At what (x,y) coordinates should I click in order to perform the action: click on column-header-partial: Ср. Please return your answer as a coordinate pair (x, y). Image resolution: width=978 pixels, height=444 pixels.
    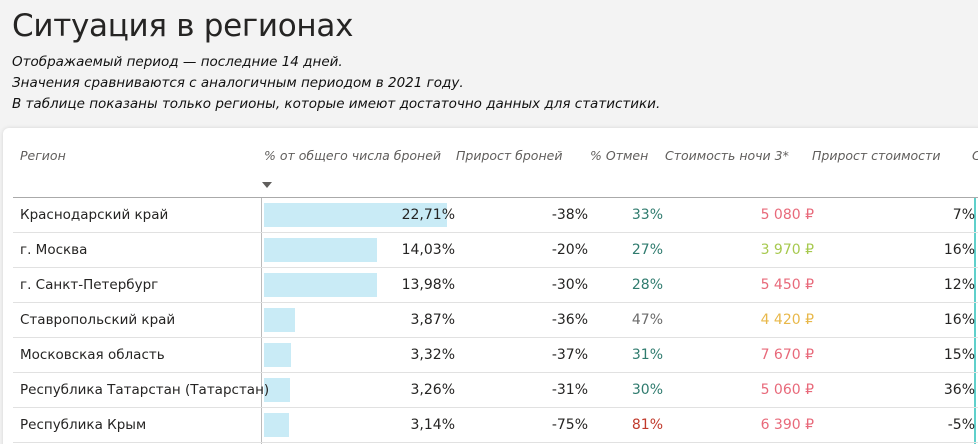
    Looking at the image, I should click on (975, 155).